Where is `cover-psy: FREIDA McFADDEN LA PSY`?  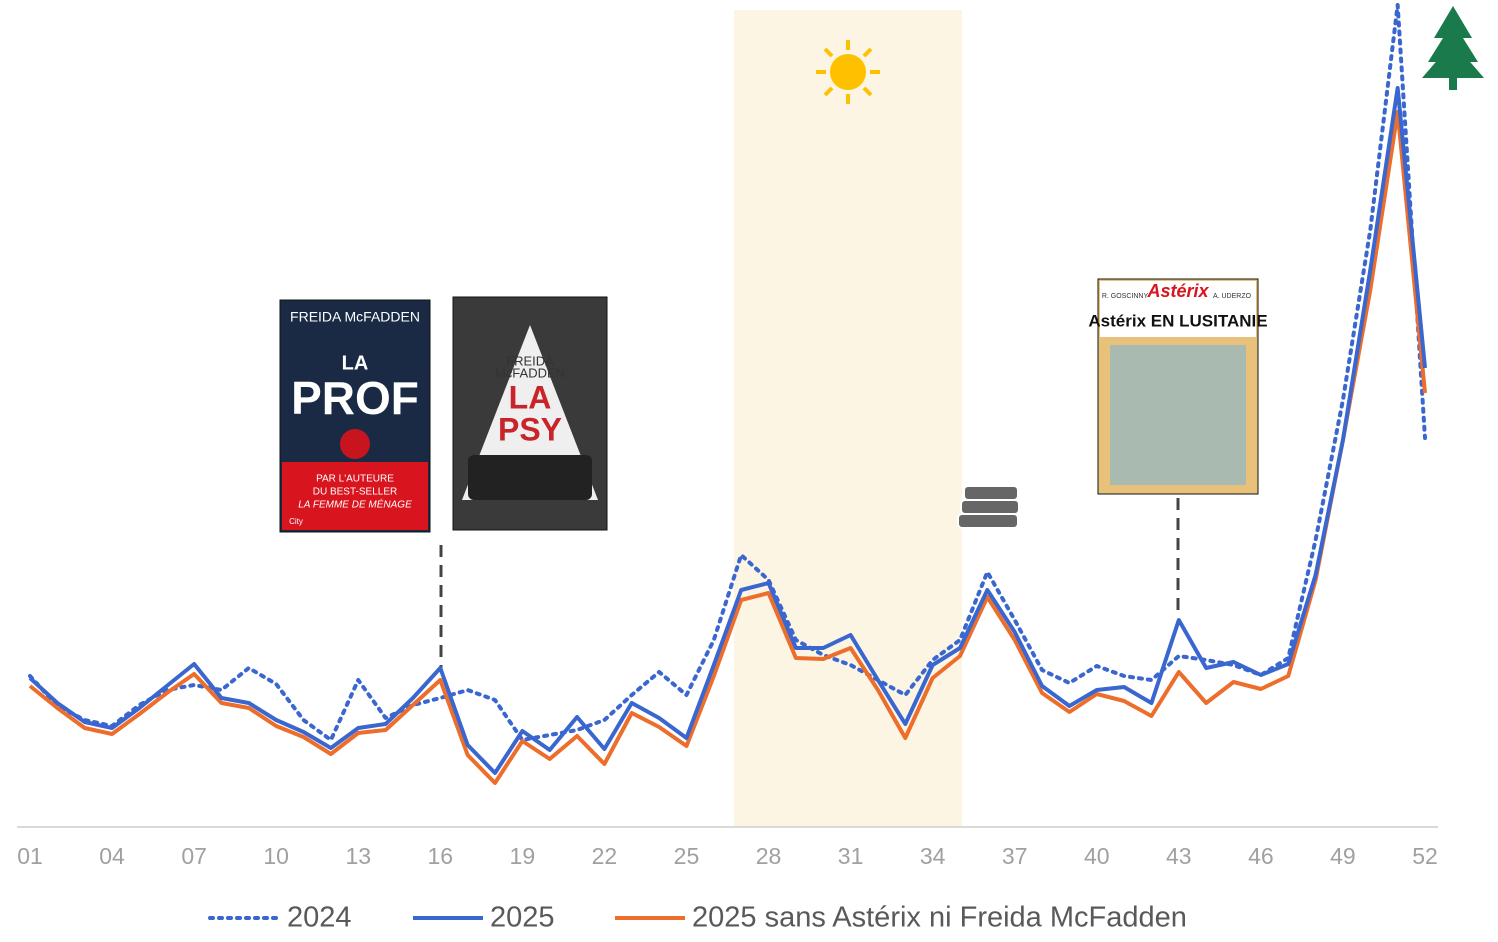
cover-psy: FREIDA McFADDEN LA PSY is located at coordinates (530, 413).